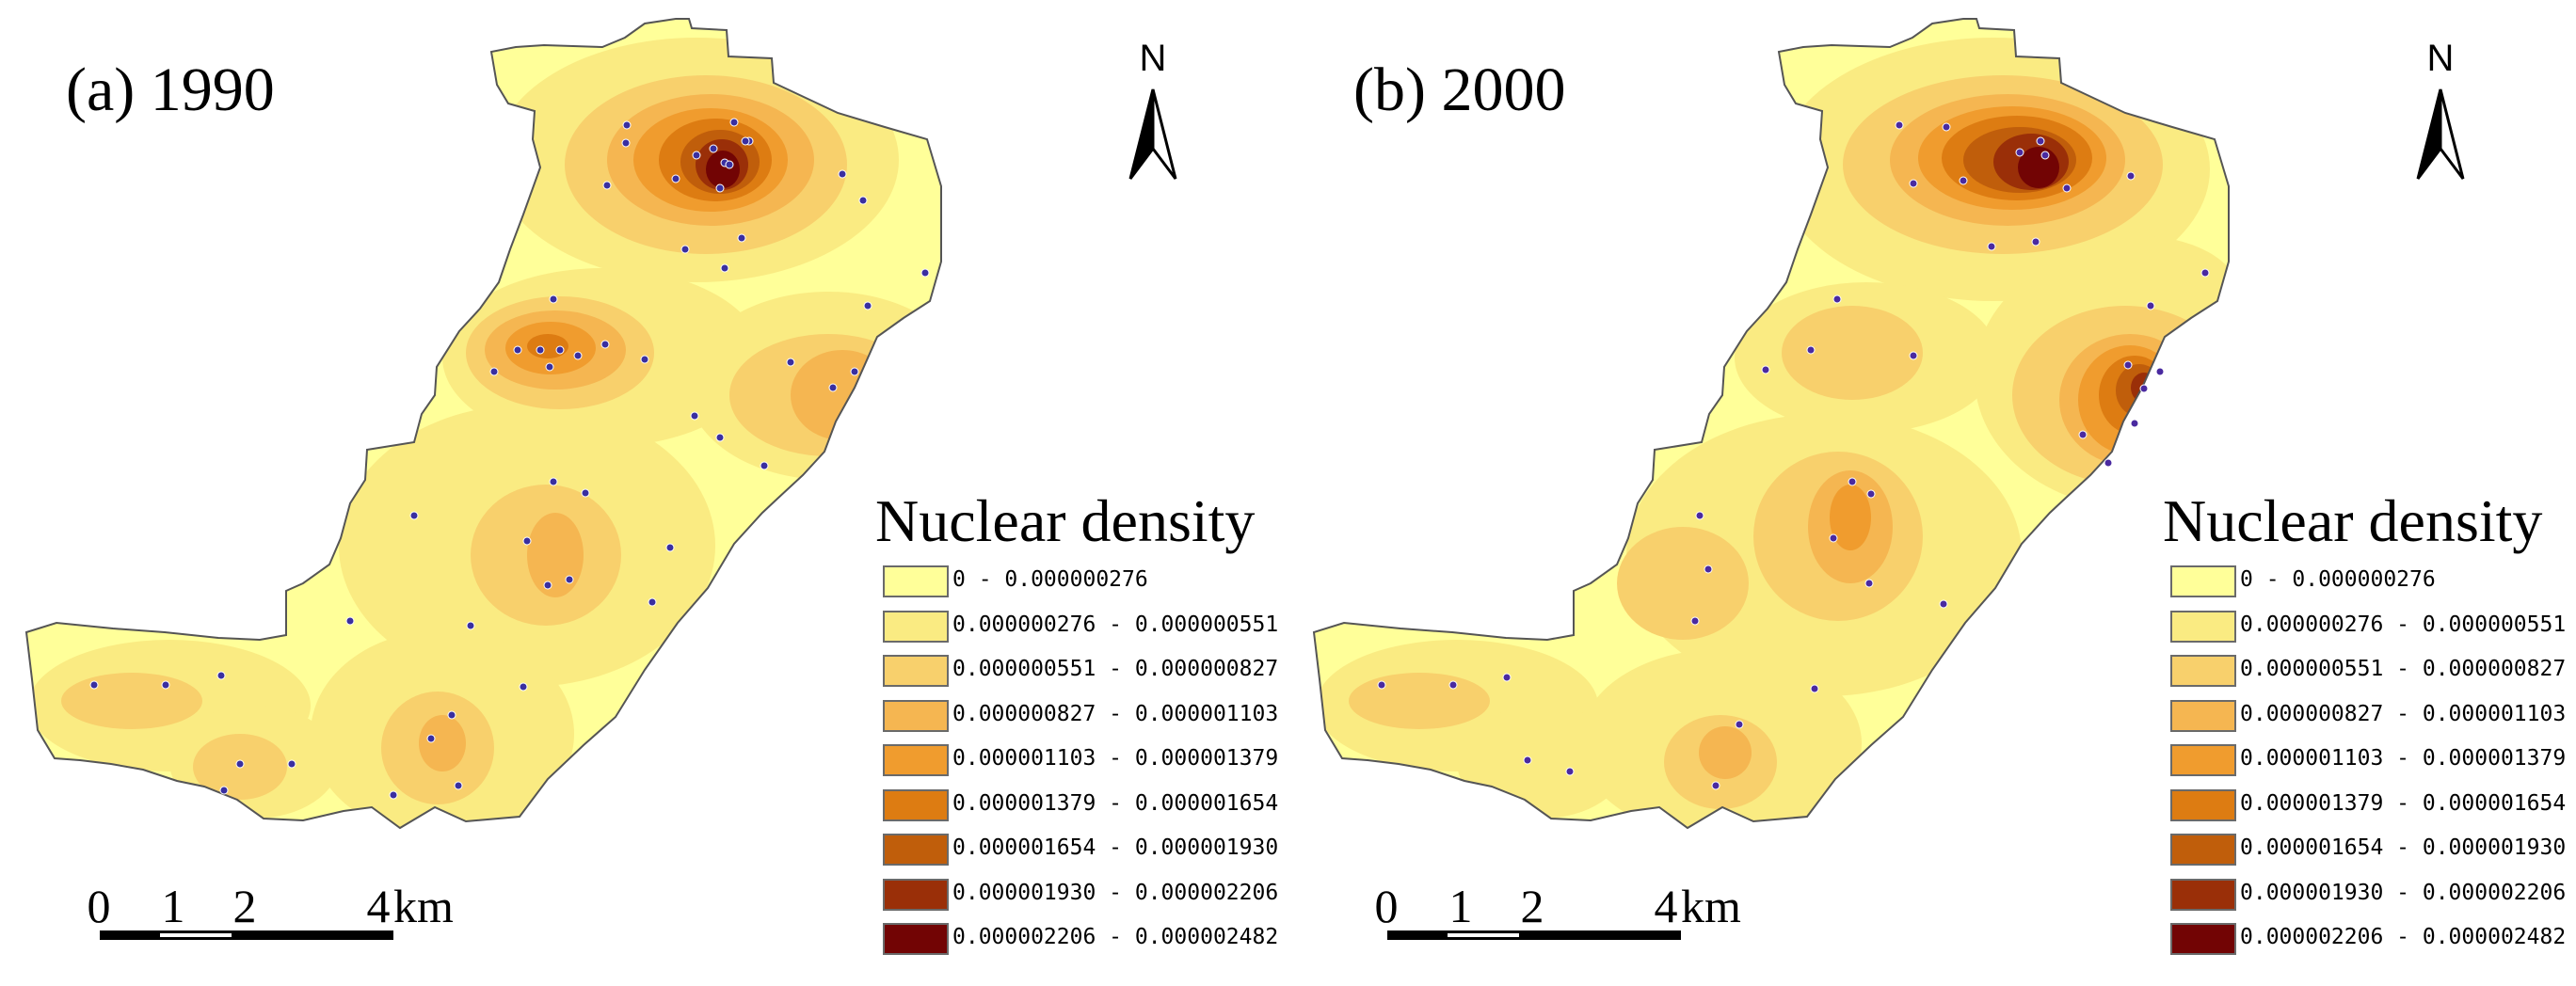  Describe the element at coordinates (1459, 90) in the screenshot. I see `panel-label: (b) 2000` at that location.